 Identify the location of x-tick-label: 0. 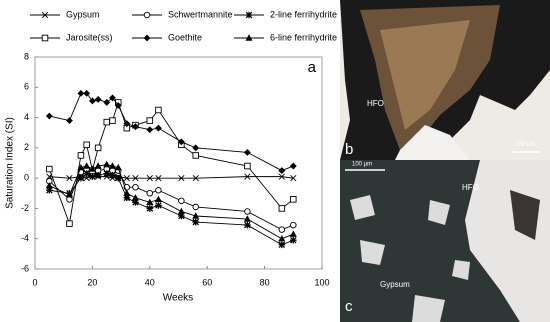
(34, 282).